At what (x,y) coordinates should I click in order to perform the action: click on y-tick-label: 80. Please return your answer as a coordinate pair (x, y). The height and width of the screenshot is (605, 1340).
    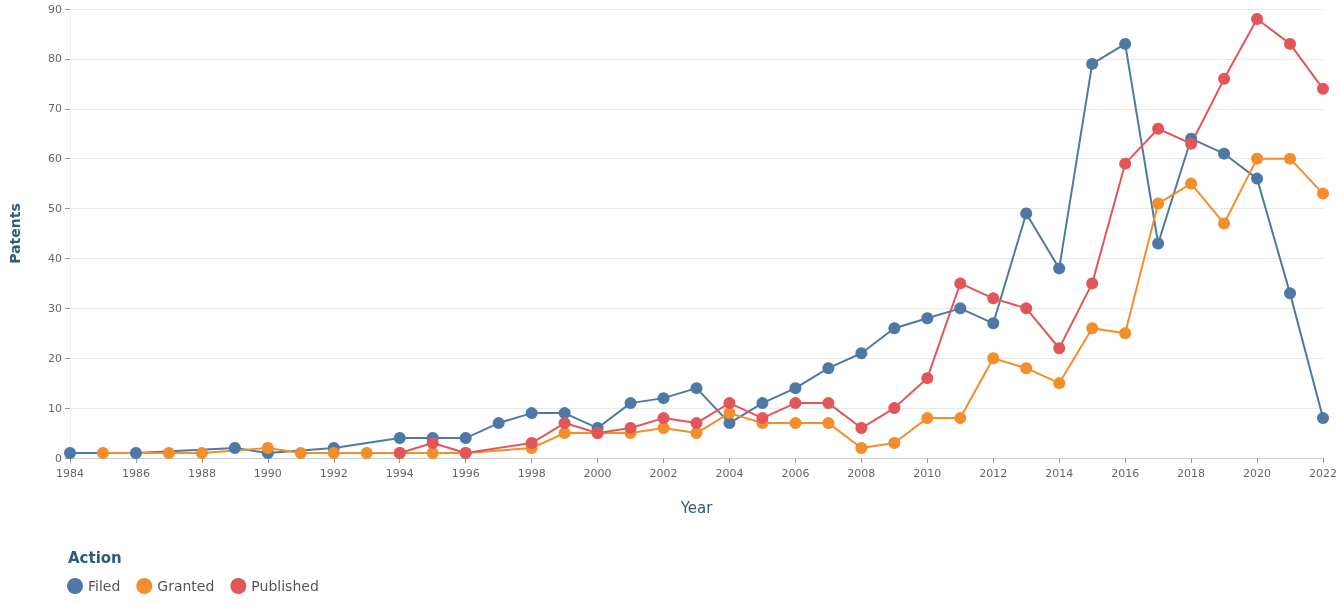
    Looking at the image, I should click on (55, 59).